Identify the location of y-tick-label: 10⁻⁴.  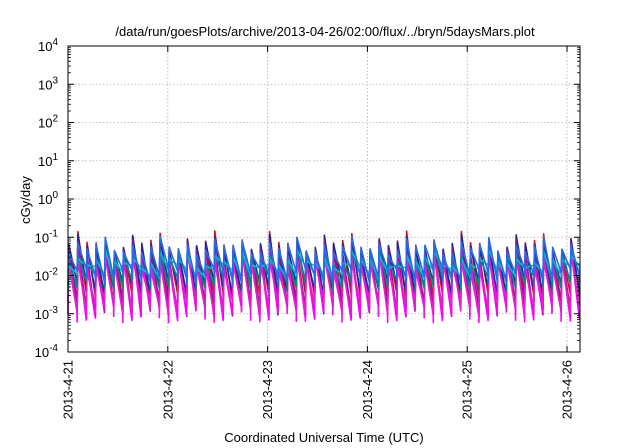
(47, 351).